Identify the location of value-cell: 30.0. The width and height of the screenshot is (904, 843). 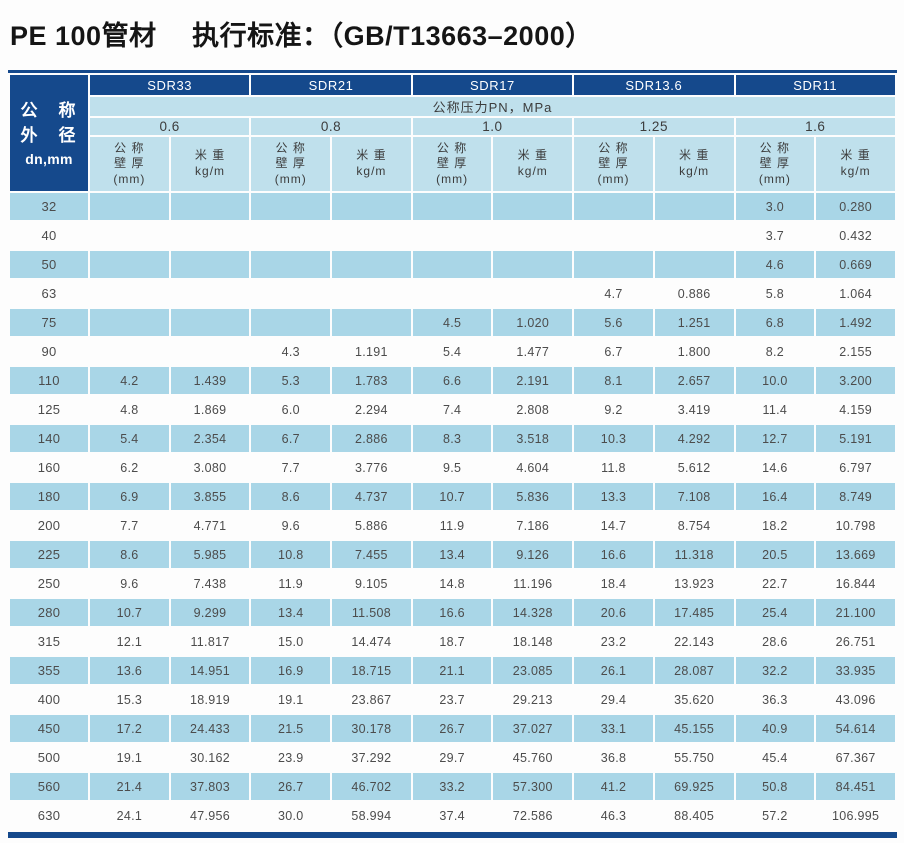
(290, 815).